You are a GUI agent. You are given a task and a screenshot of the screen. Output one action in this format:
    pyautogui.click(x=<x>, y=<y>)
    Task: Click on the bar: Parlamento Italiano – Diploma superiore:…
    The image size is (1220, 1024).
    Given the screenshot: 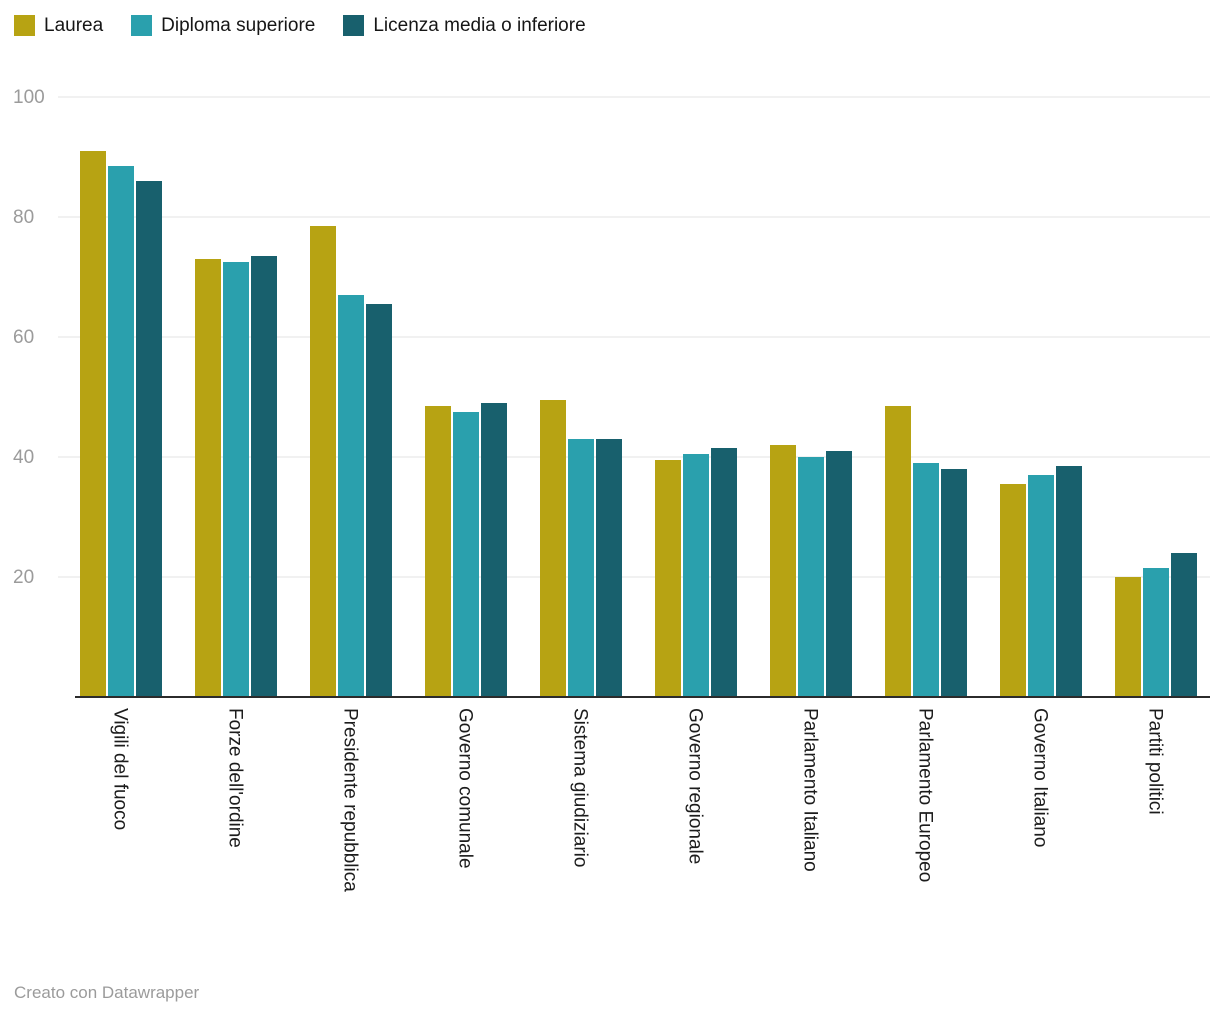 What is the action you would take?
    pyautogui.click(x=811, y=577)
    